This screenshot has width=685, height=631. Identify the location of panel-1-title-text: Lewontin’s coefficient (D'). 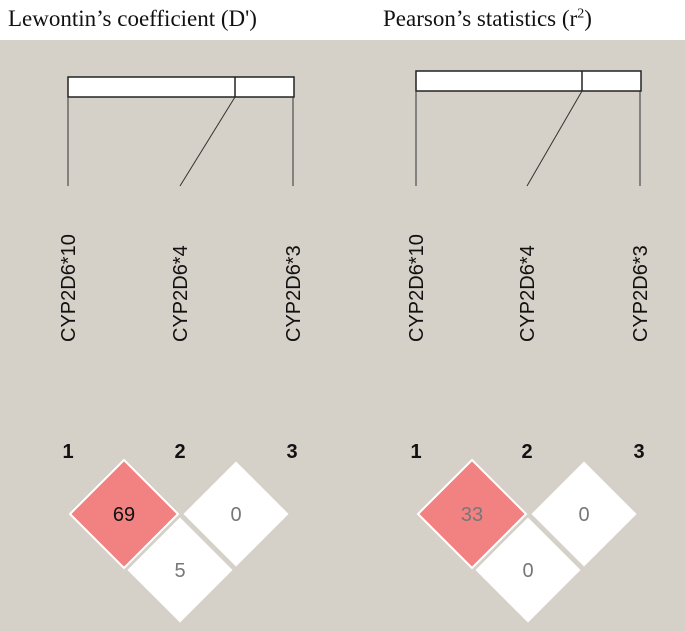
(132, 18).